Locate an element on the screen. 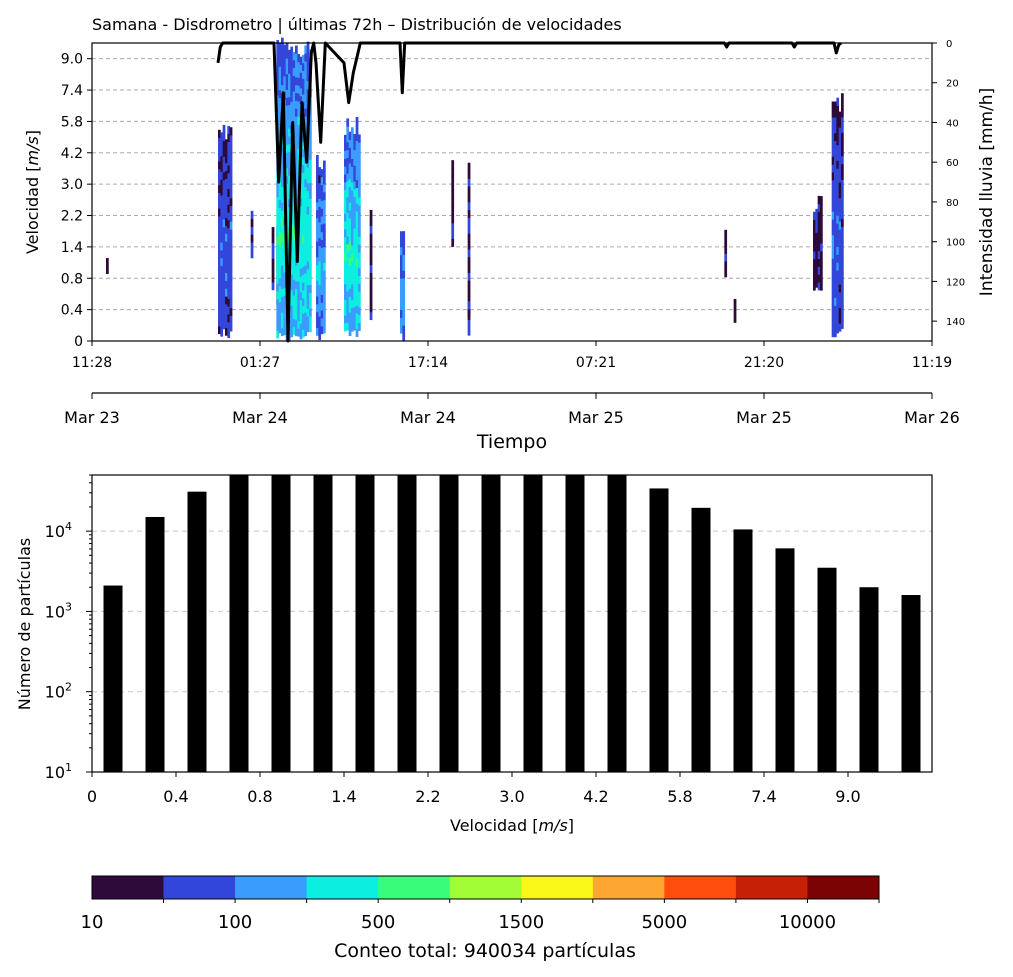 The height and width of the screenshot is (977, 1013). velocity-tick-label: 0.4 is located at coordinates (72, 311).